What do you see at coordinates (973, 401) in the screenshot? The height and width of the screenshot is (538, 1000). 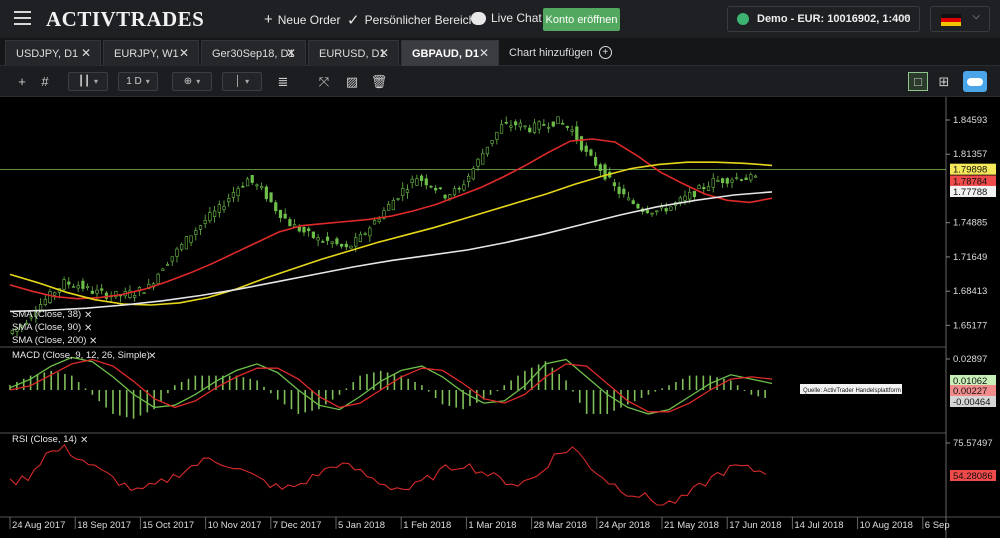 I see `macd-label-box` at bounding box center [973, 401].